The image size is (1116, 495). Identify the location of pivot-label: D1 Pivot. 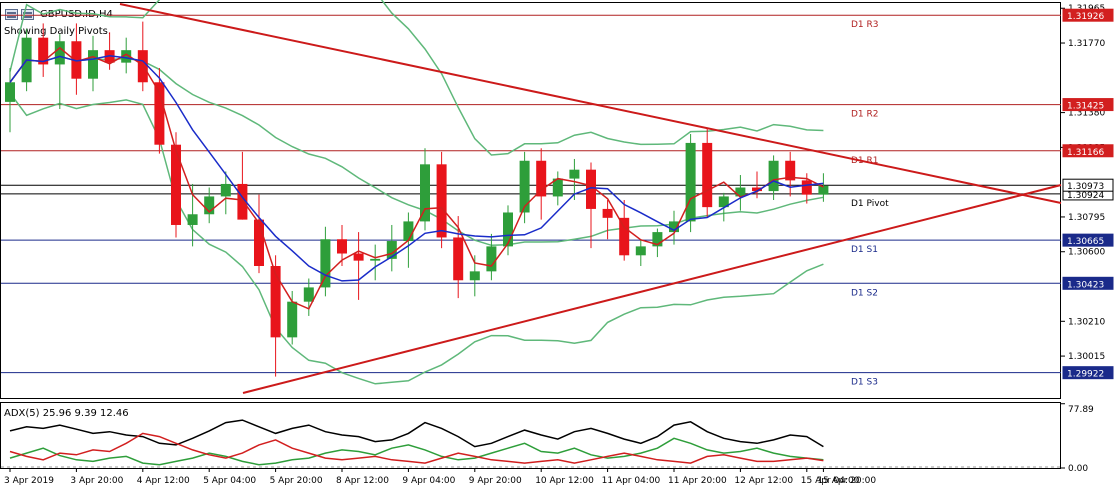
(870, 204).